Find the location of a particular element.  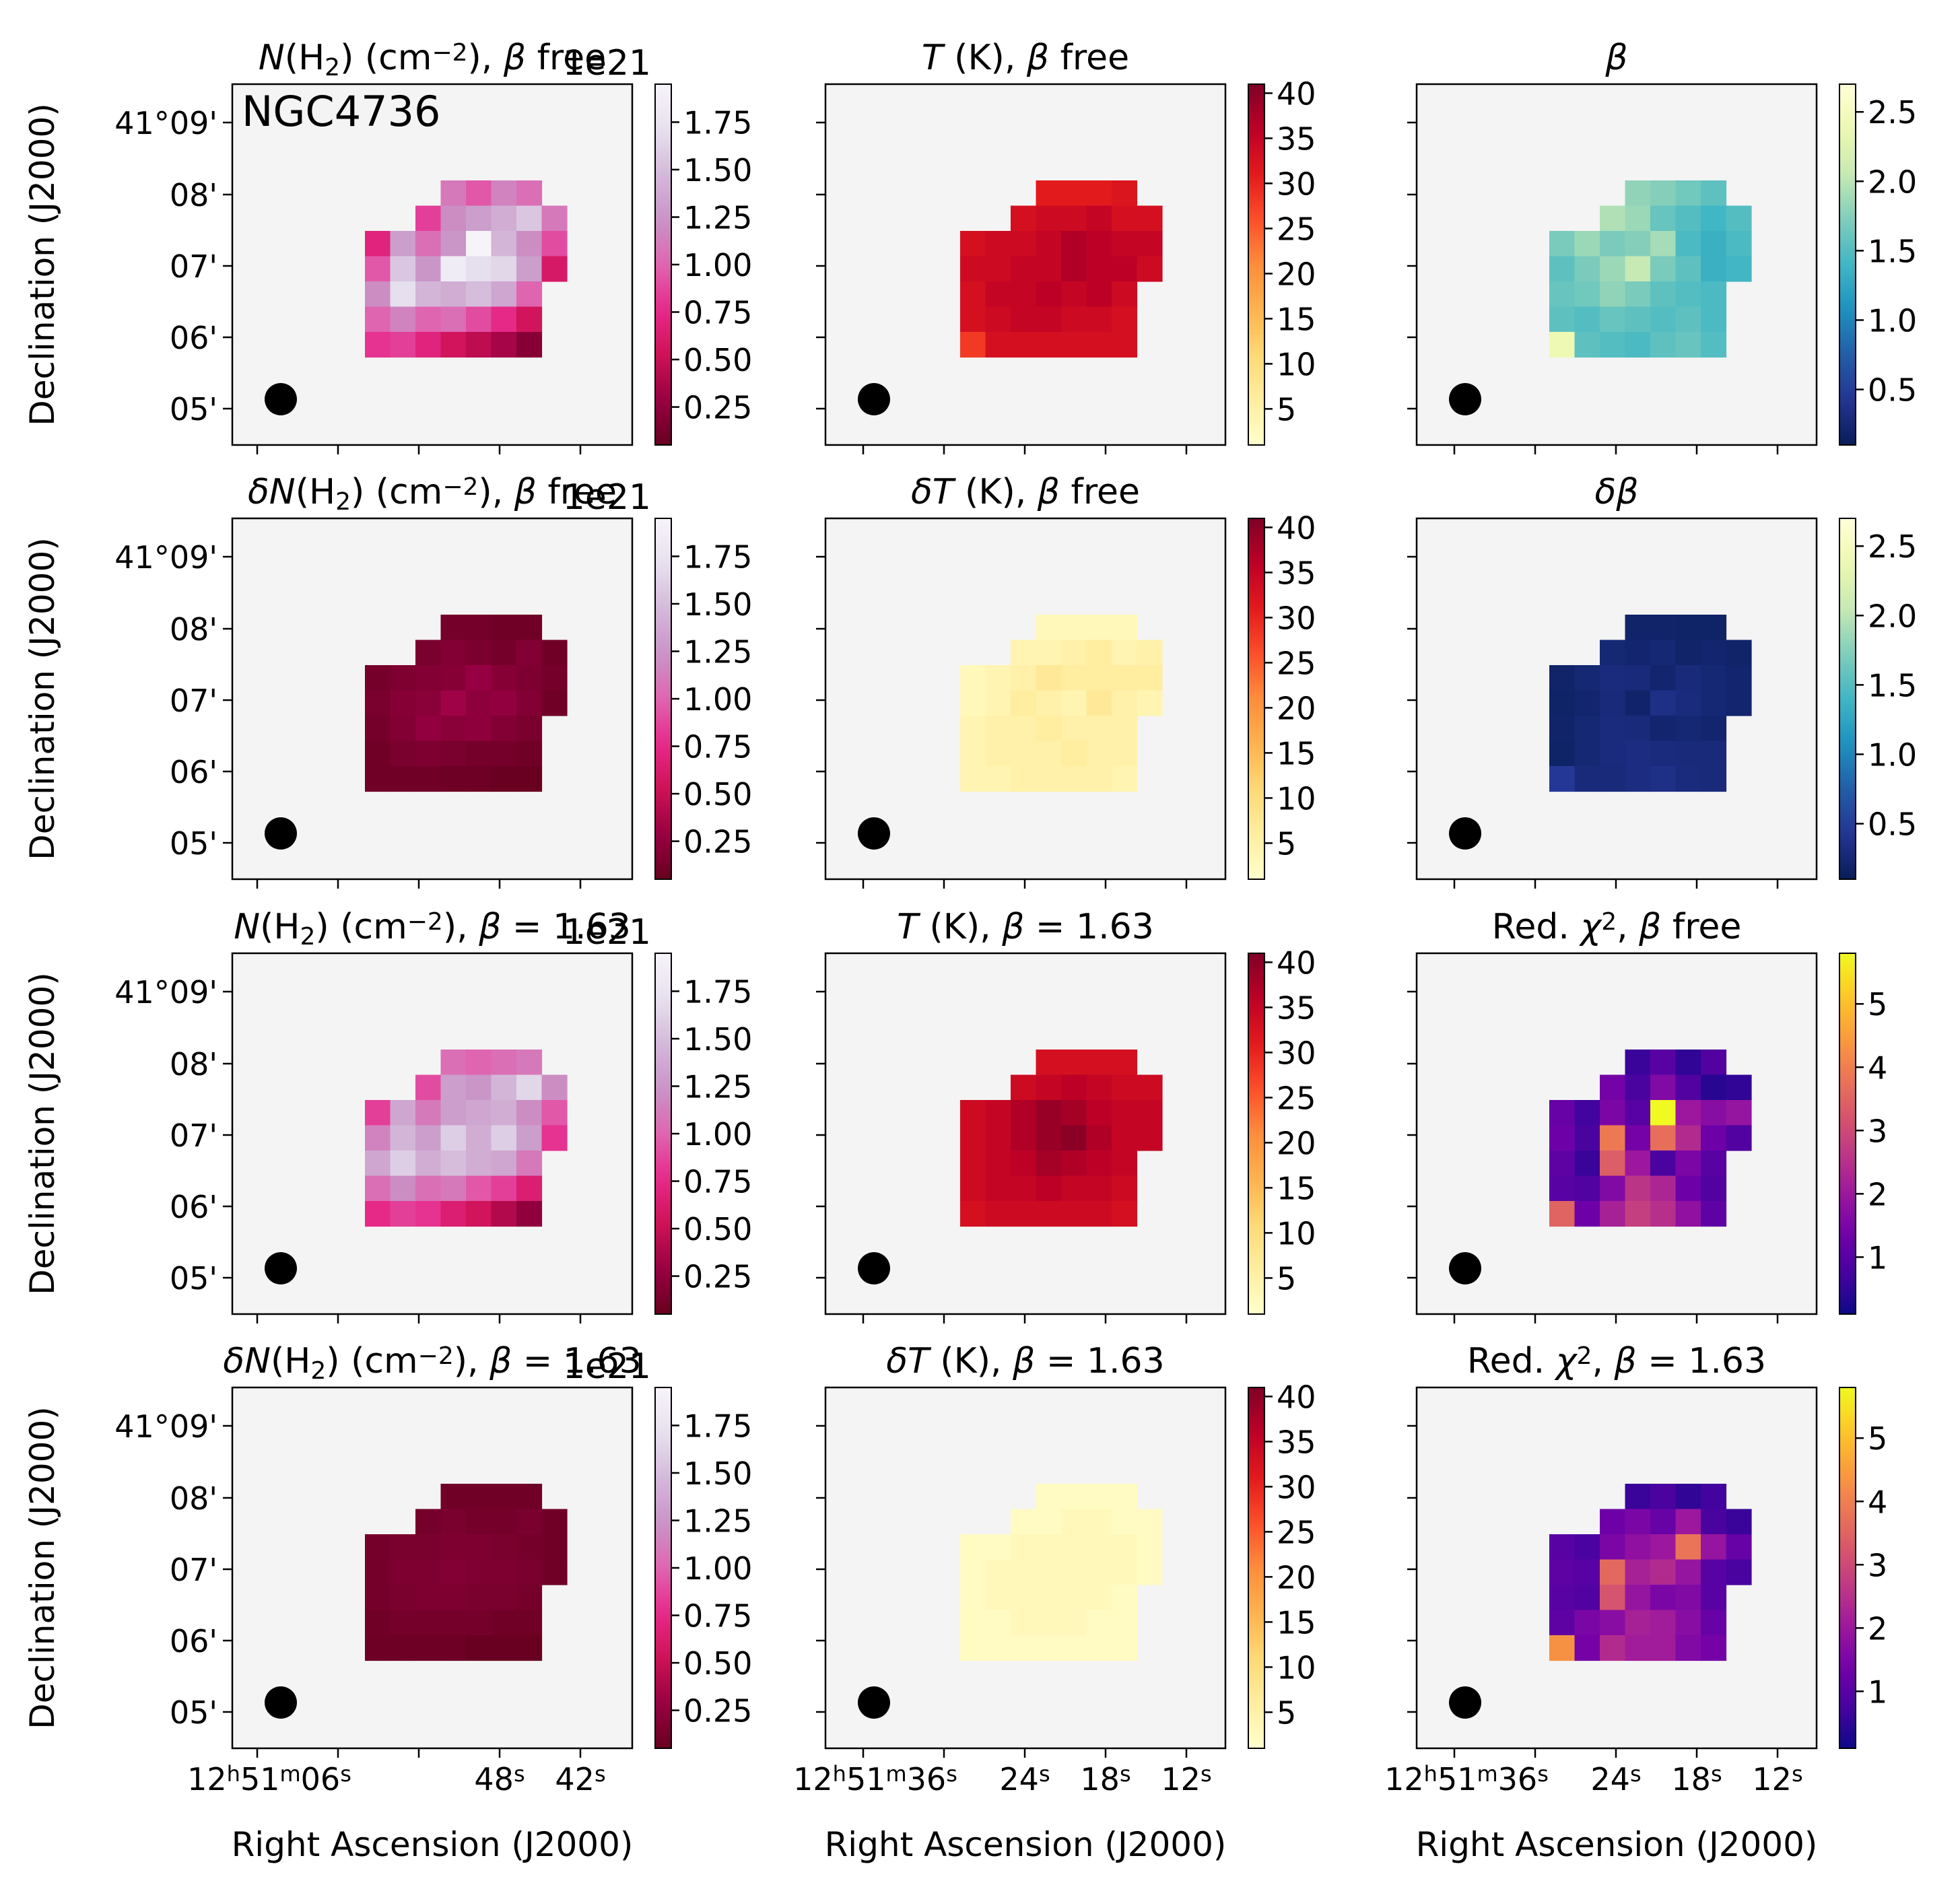

colorbar-tick-label: 2.5 is located at coordinates (1892, 546).